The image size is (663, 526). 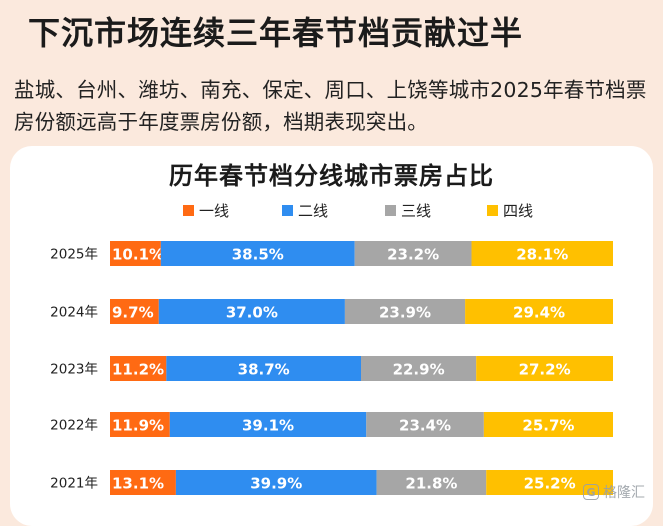 I want to click on data-label: 39.1%, so click(x=268, y=426).